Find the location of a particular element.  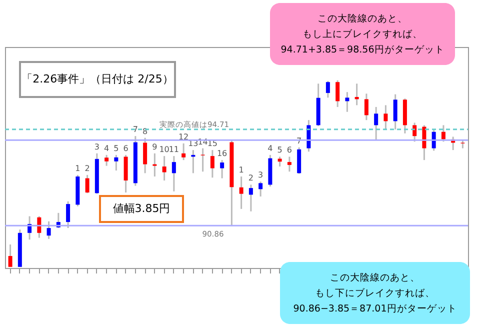

text: 11 is located at coordinates (174, 149).